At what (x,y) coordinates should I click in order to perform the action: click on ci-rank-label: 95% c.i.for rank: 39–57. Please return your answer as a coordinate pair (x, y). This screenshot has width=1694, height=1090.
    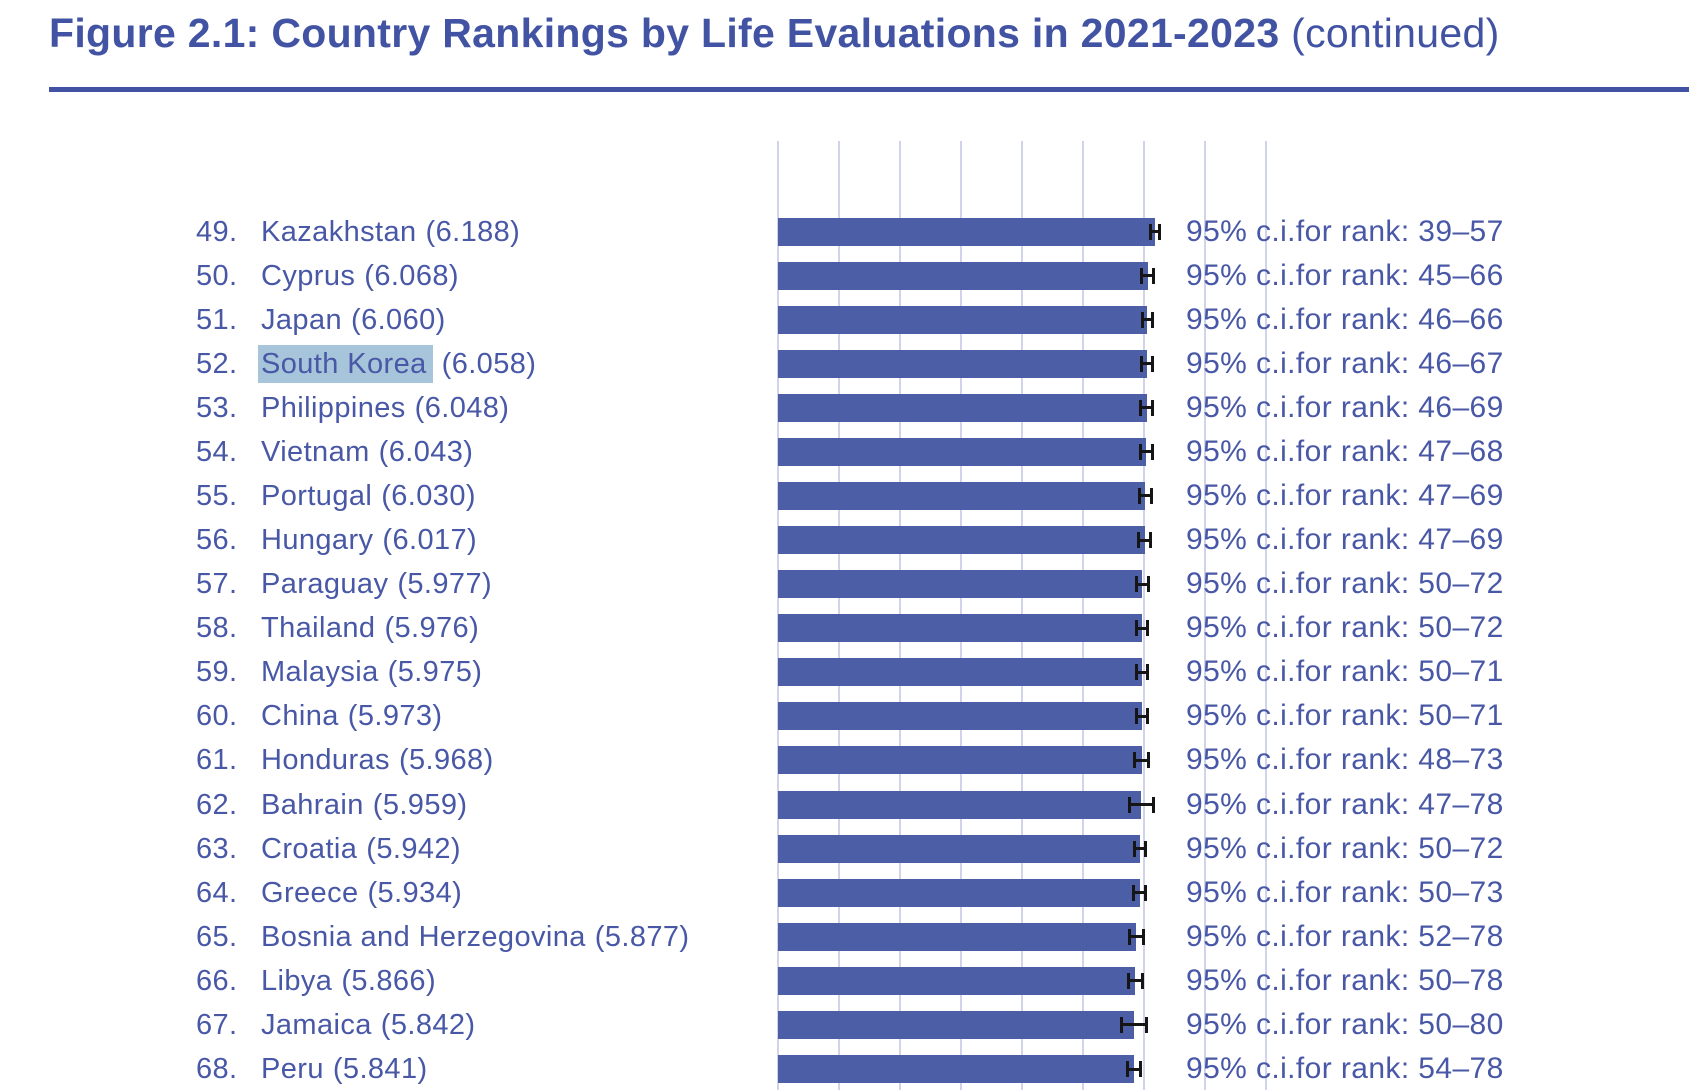
    Looking at the image, I should click on (1345, 231).